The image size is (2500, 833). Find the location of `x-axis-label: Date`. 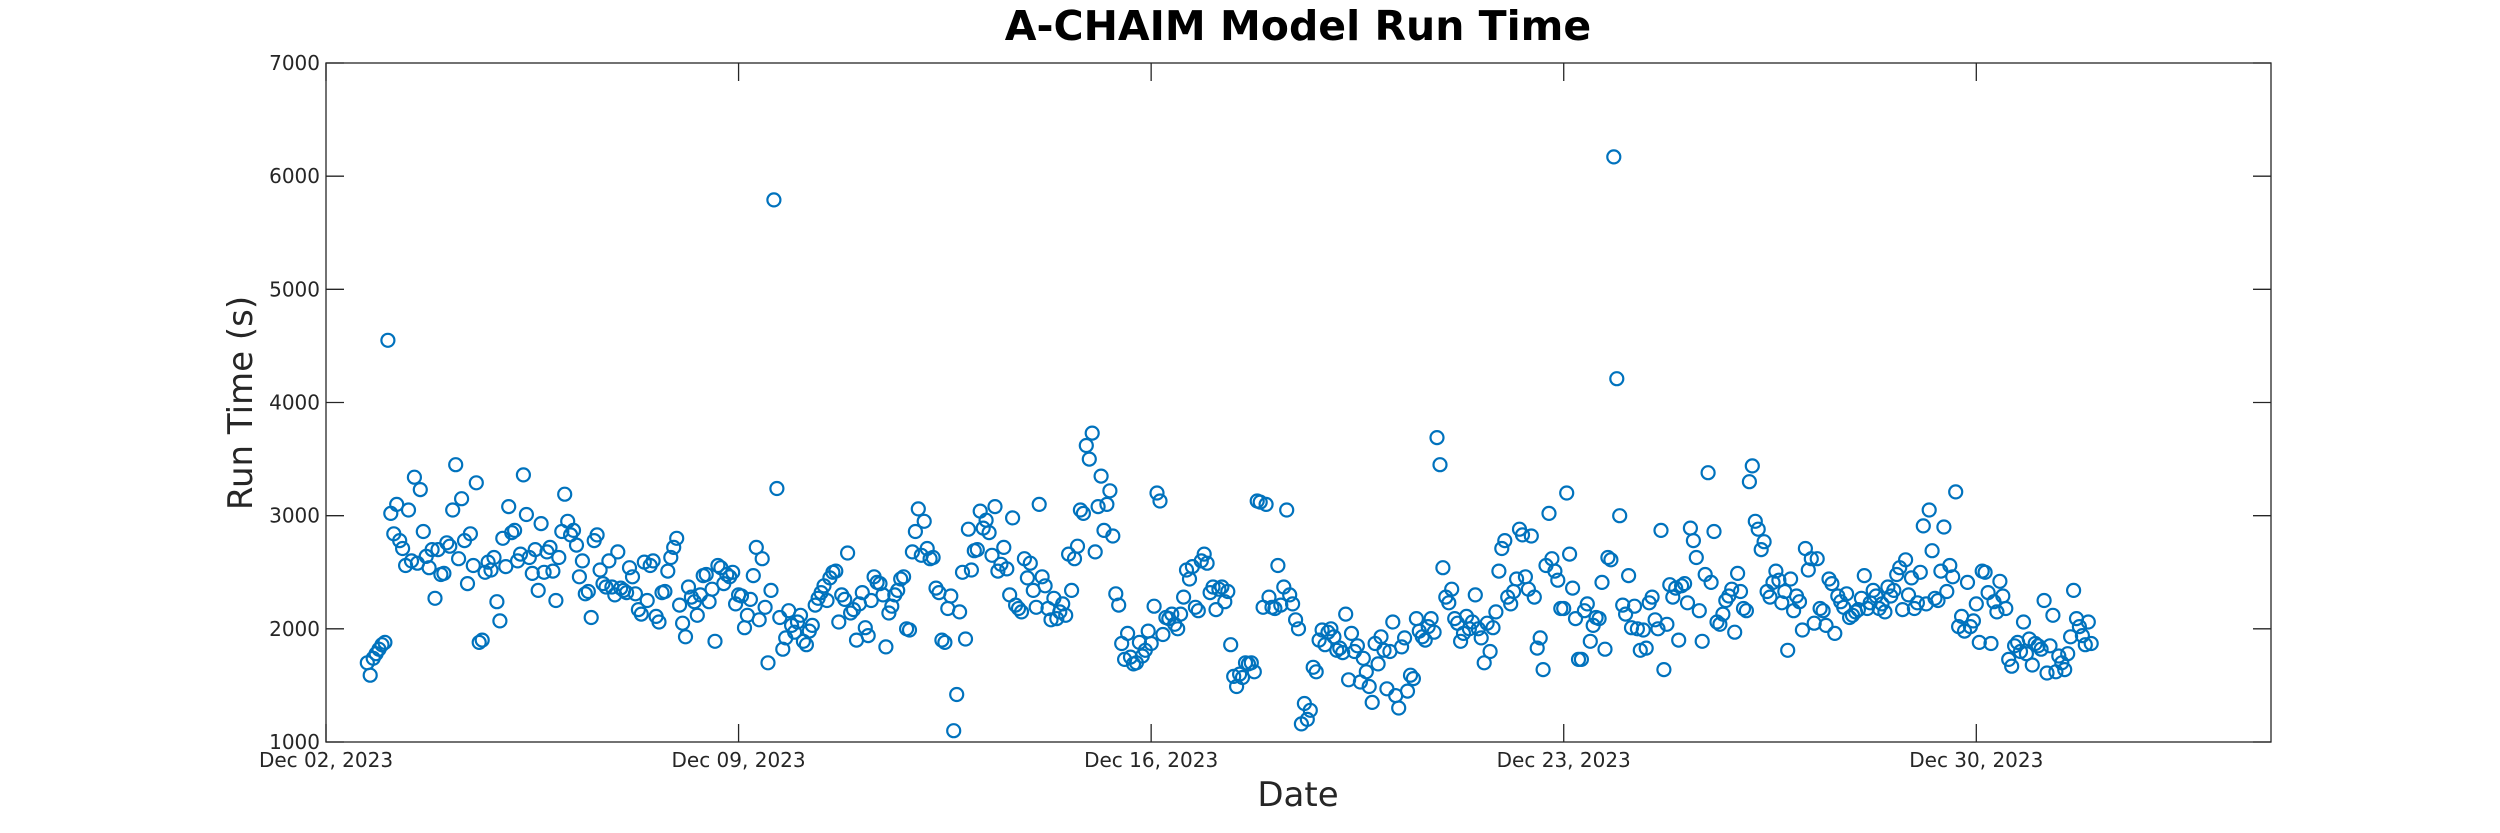

x-axis-label: Date is located at coordinates (1297, 795).